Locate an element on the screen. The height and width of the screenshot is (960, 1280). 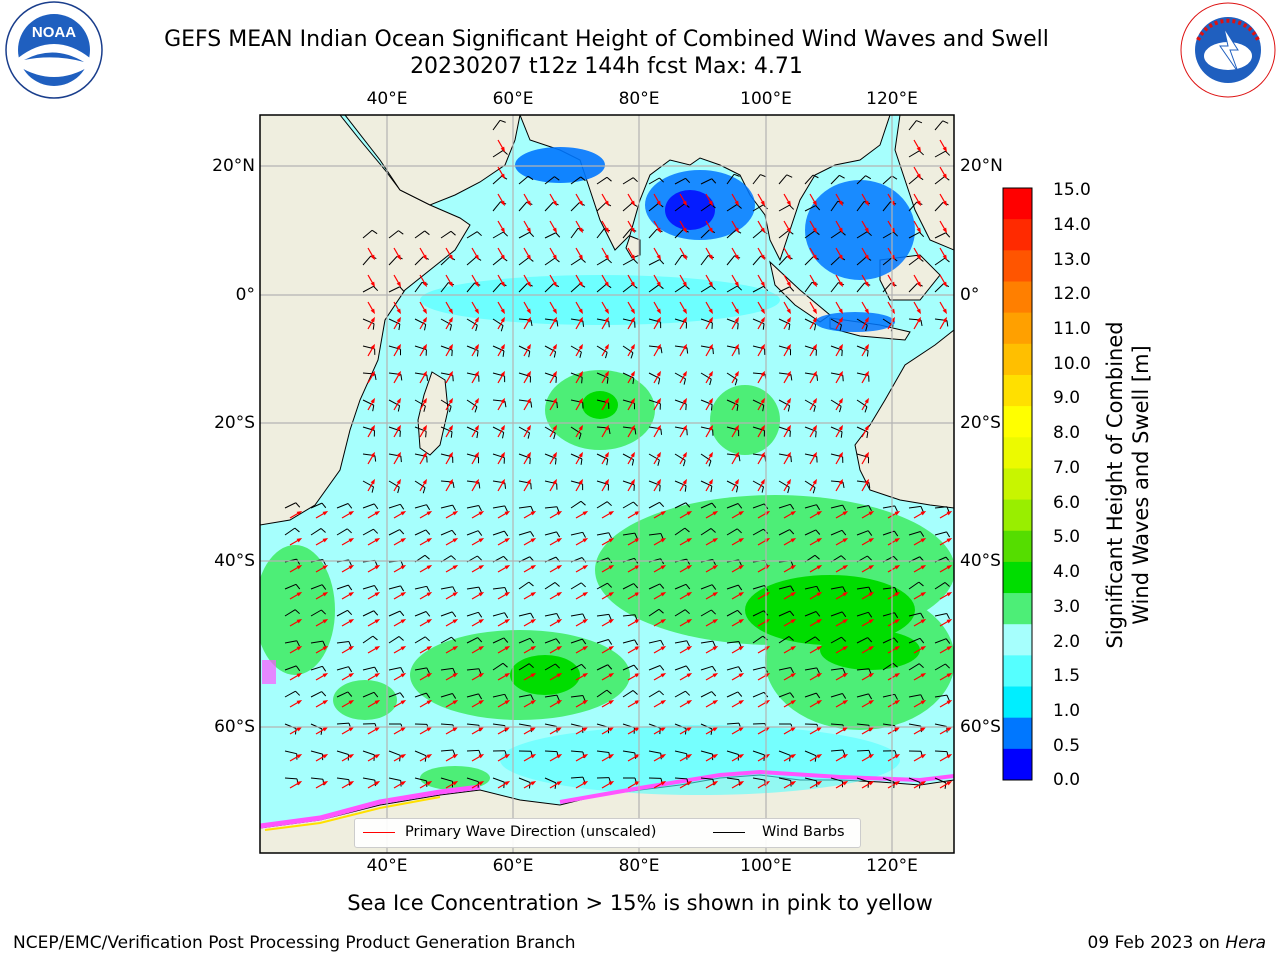
colorbar-label: 0.0 is located at coordinates (1067, 780).